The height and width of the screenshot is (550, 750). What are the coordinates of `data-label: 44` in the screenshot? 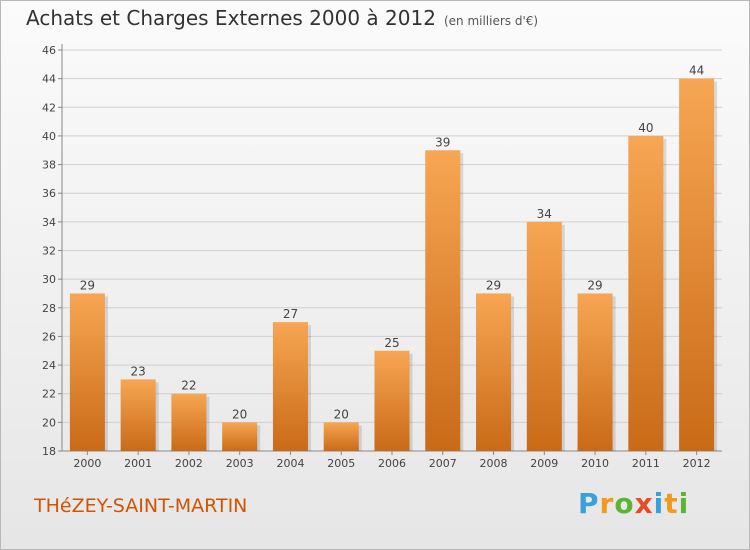 It's located at (696, 71).